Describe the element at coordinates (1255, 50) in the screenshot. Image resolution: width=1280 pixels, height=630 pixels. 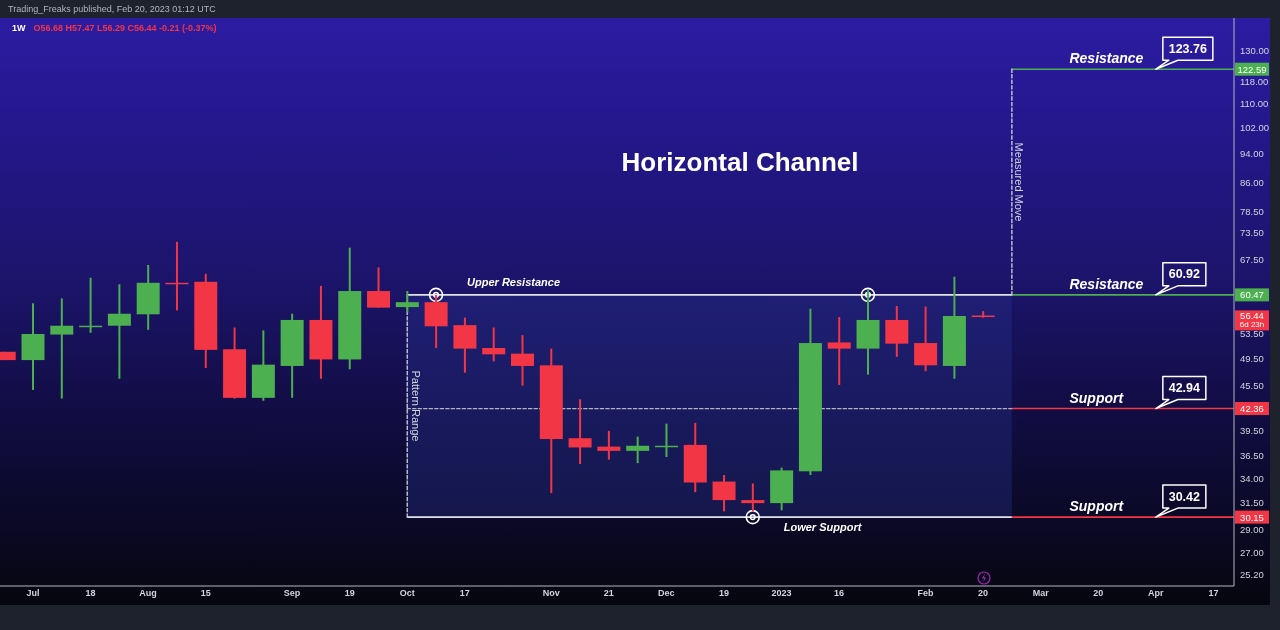
I see `y-tick-label: 130.00` at that location.